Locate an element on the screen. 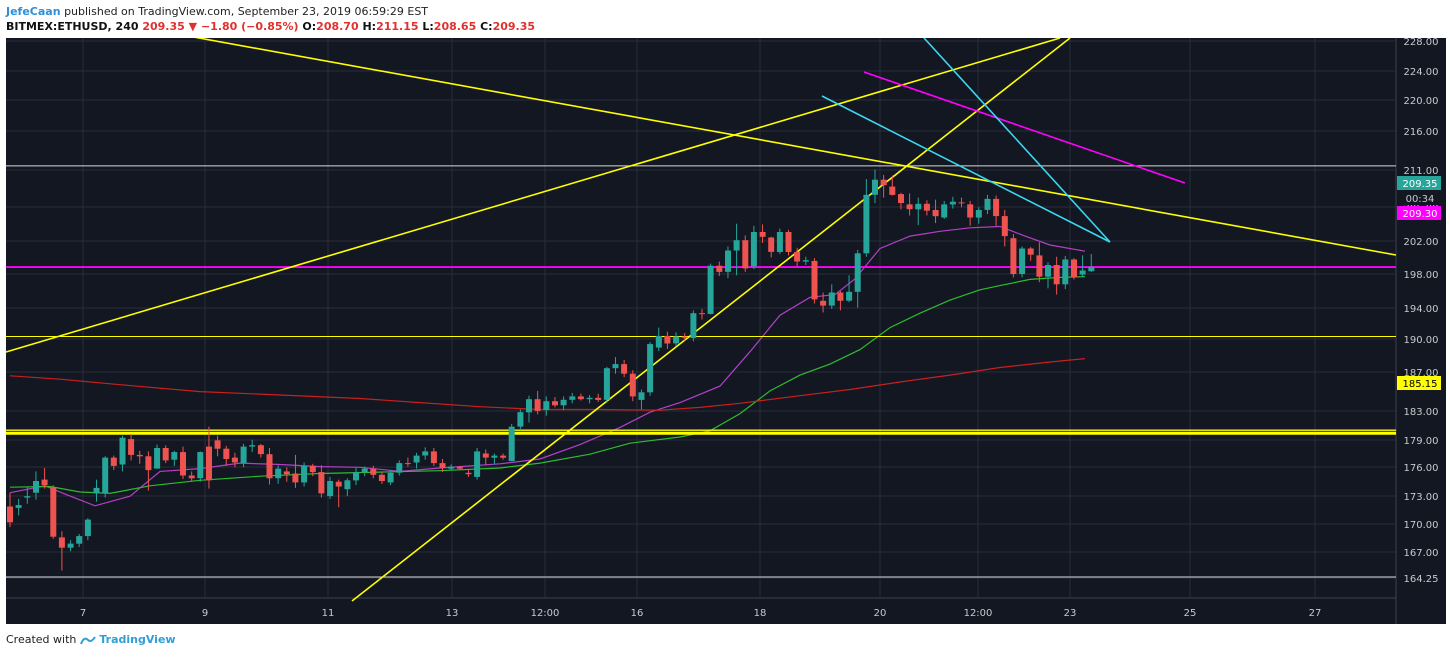 The height and width of the screenshot is (657, 1450). open-value: 208.70 is located at coordinates (337, 26).